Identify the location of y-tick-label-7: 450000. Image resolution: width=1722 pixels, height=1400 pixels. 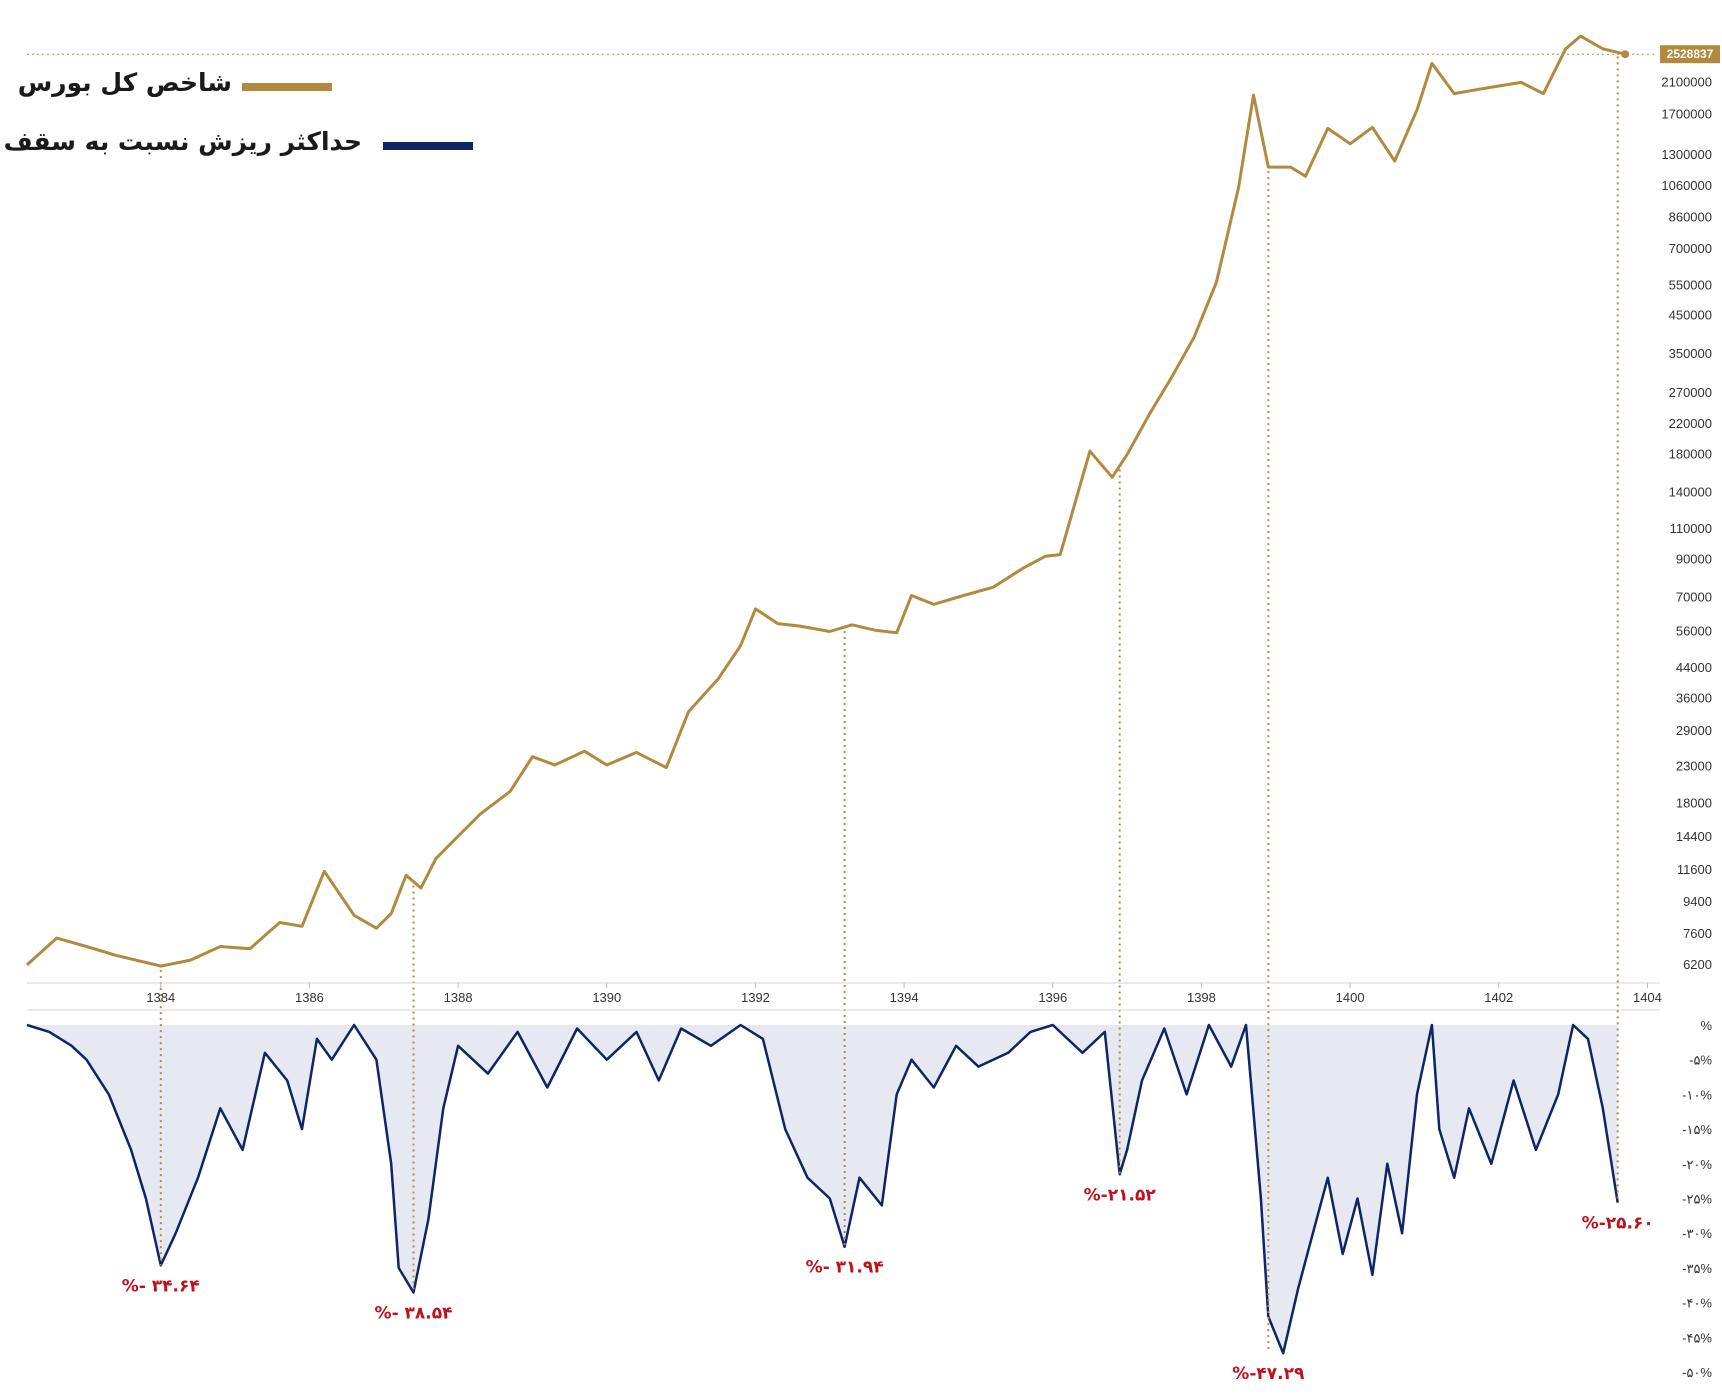
(1690, 315).